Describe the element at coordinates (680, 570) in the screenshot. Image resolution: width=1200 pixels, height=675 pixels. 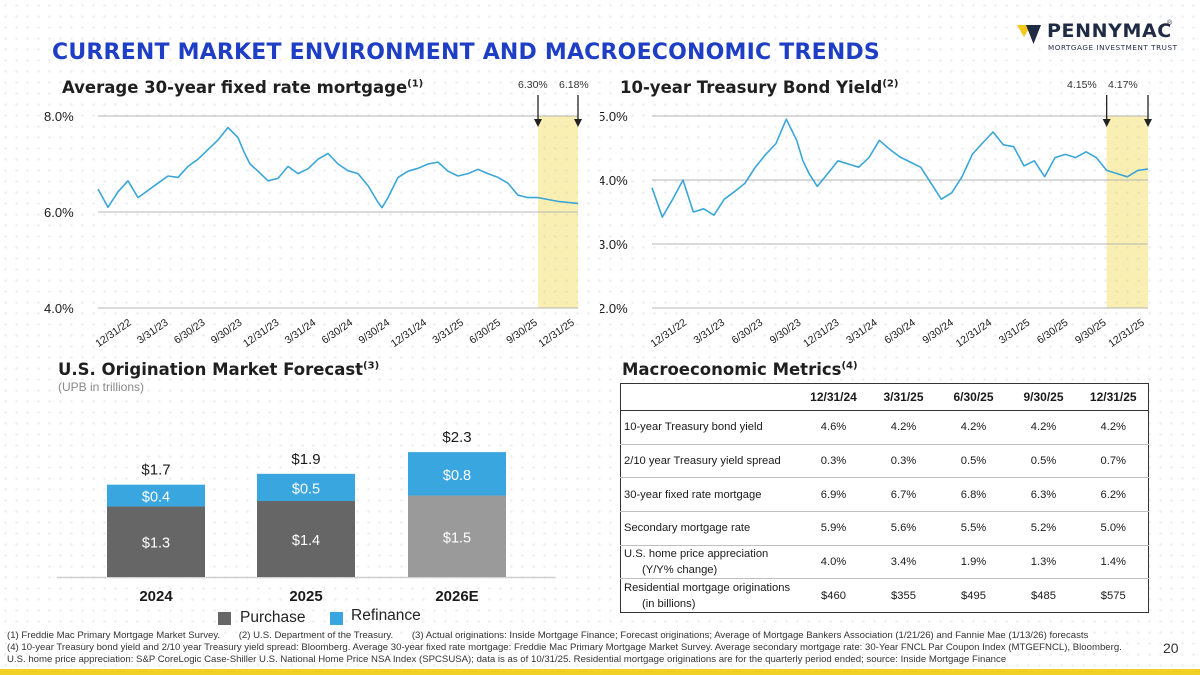
I see `row-sublabel-text: (Y/Y% change)` at that location.